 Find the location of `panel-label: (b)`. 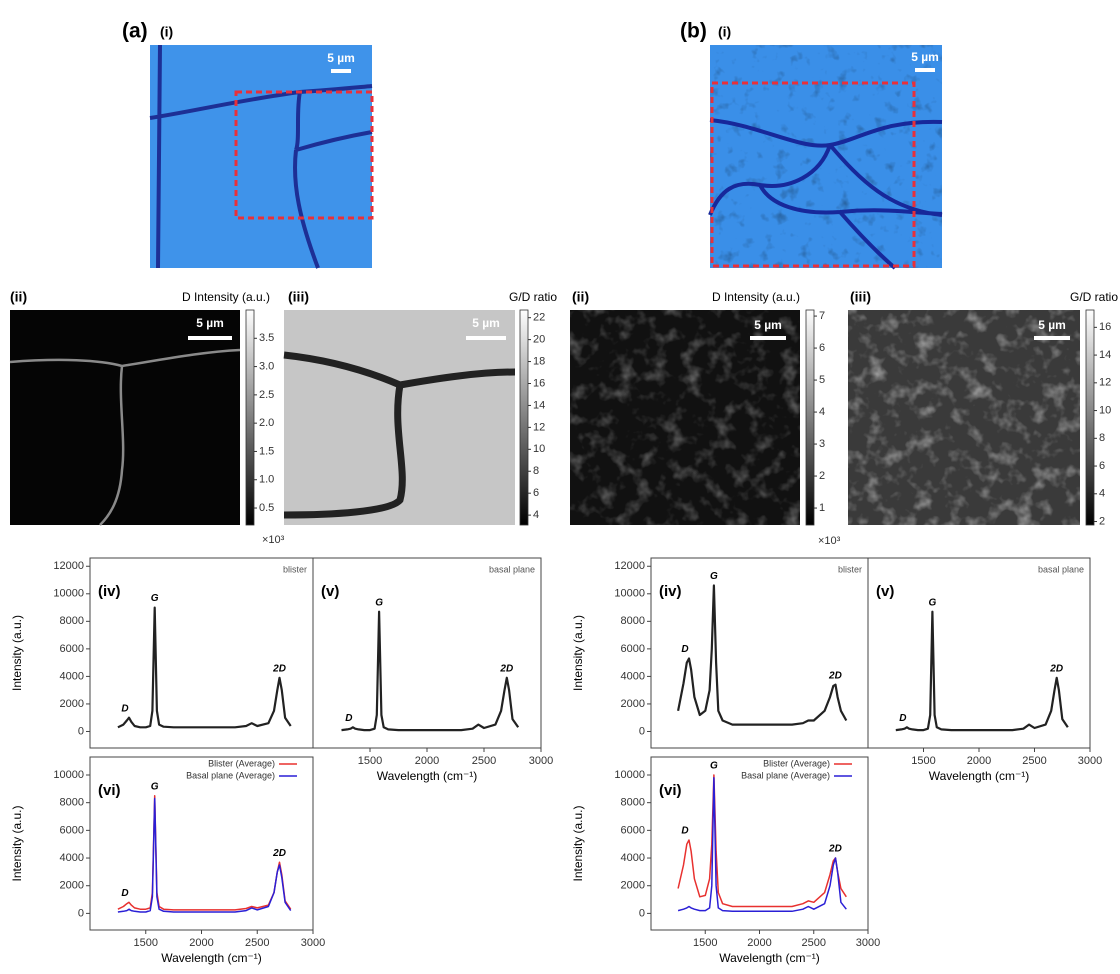

panel-label: (b) is located at coordinates (693, 31).